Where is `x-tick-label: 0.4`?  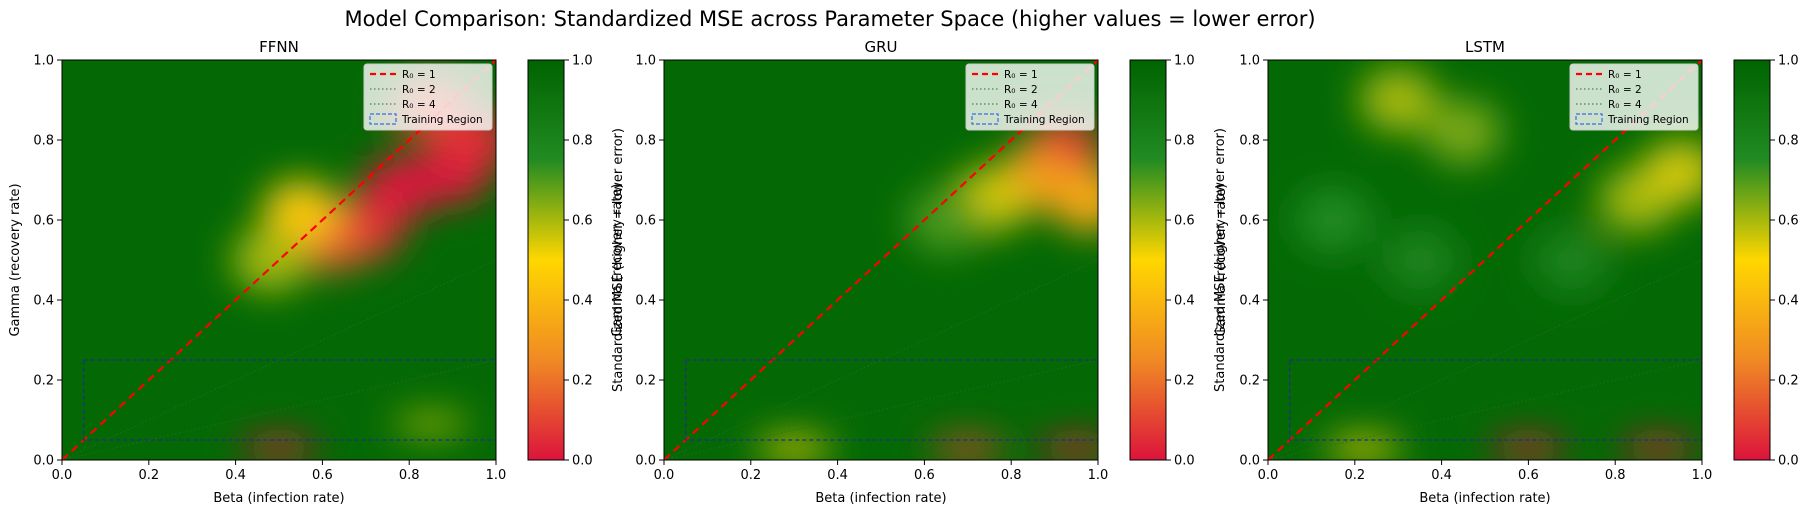
x-tick-label: 0.4 is located at coordinates (1441, 475).